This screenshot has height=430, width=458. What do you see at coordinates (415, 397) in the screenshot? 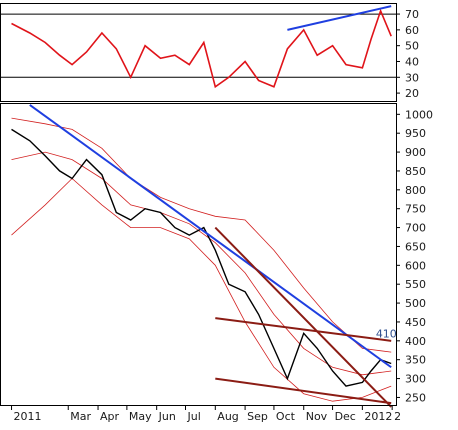
I see `price-tick-label: 250` at bounding box center [415, 397].